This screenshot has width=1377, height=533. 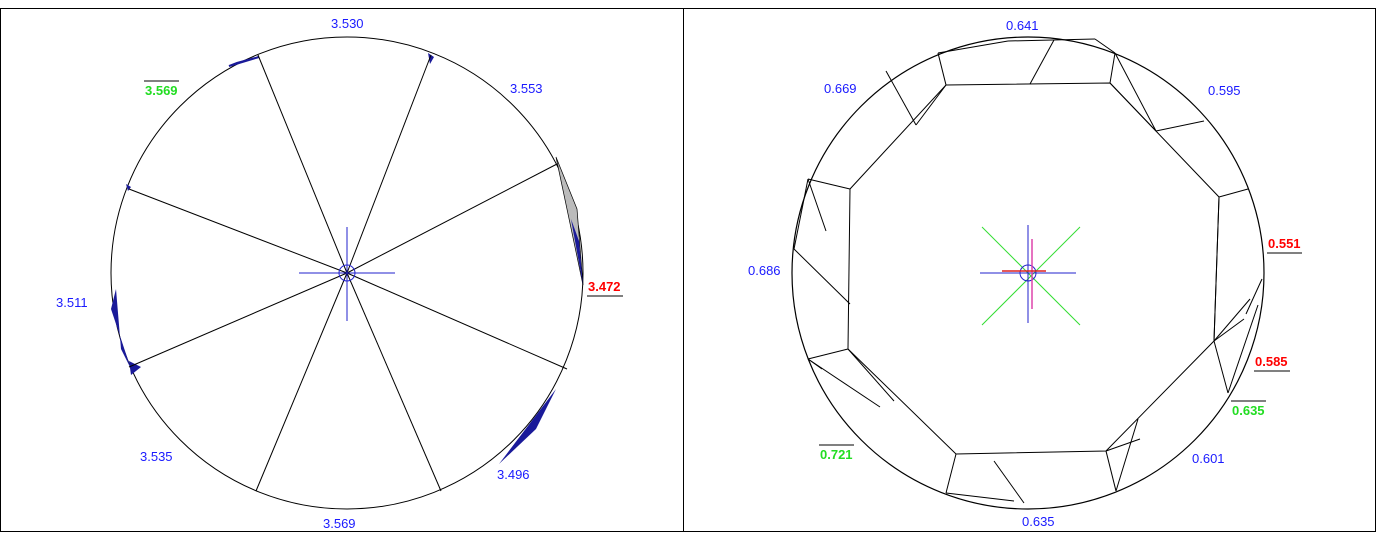 What do you see at coordinates (569, 221) in the screenshot?
I see `left-rim-shade-right` at bounding box center [569, 221].